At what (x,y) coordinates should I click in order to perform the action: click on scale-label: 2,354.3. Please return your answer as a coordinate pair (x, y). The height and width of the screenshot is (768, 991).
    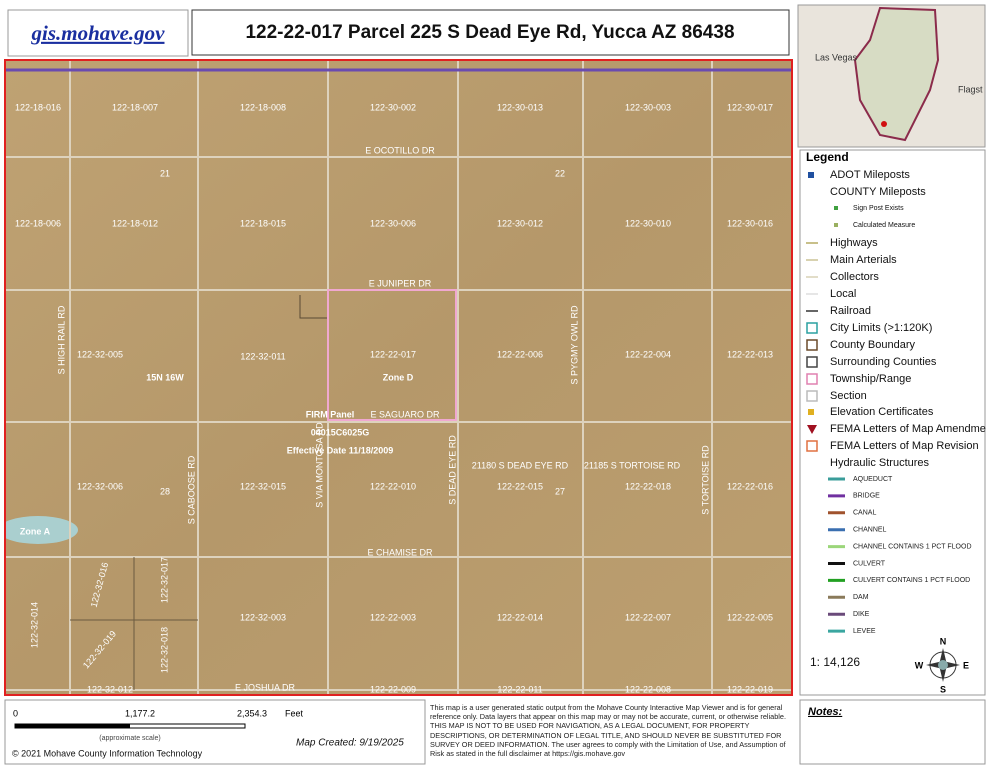
    Looking at the image, I should click on (252, 713).